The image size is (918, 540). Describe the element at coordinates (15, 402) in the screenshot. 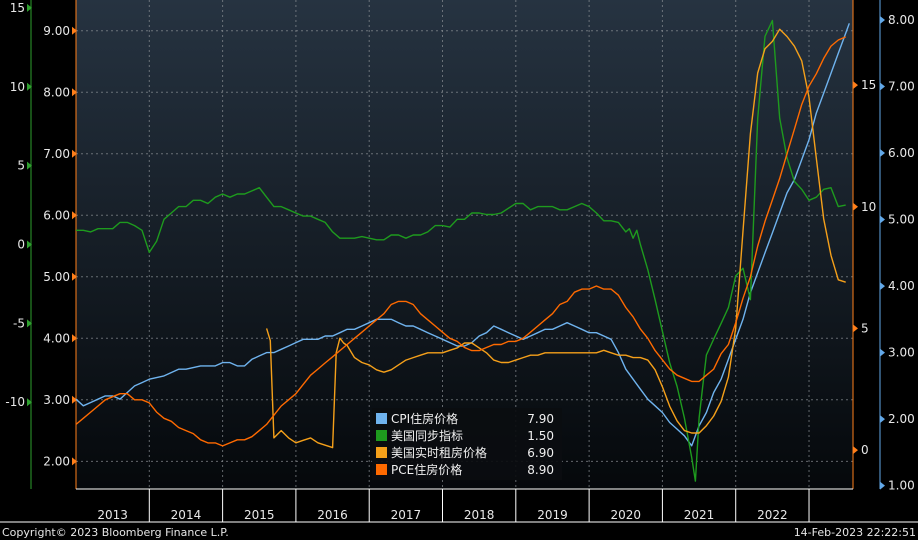

I see `tick-label: -10` at that location.